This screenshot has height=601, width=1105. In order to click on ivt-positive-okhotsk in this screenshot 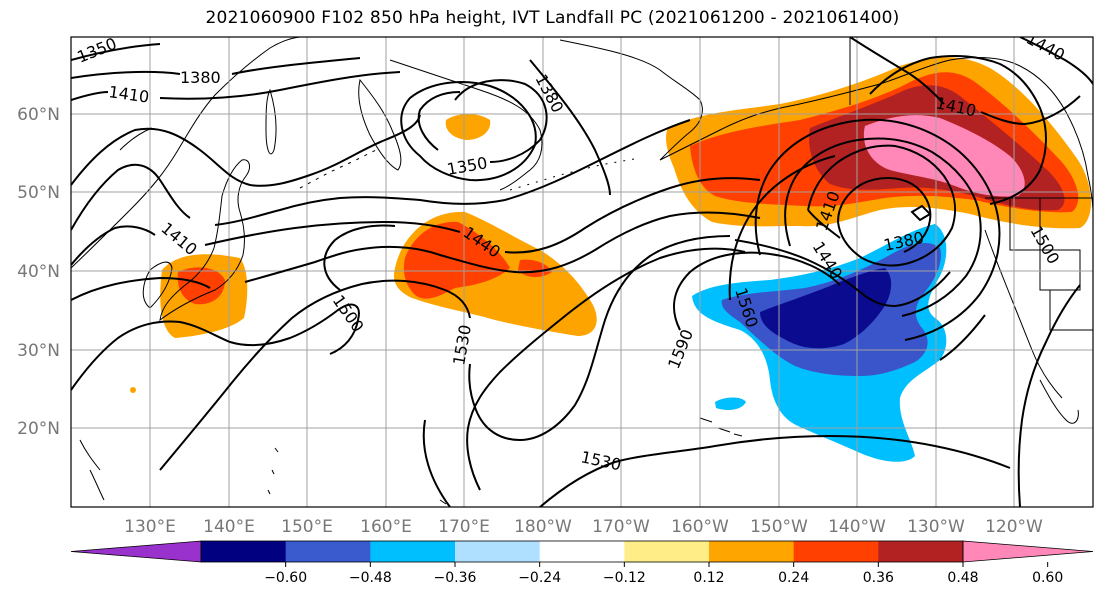, I will do `click(468, 127)`.